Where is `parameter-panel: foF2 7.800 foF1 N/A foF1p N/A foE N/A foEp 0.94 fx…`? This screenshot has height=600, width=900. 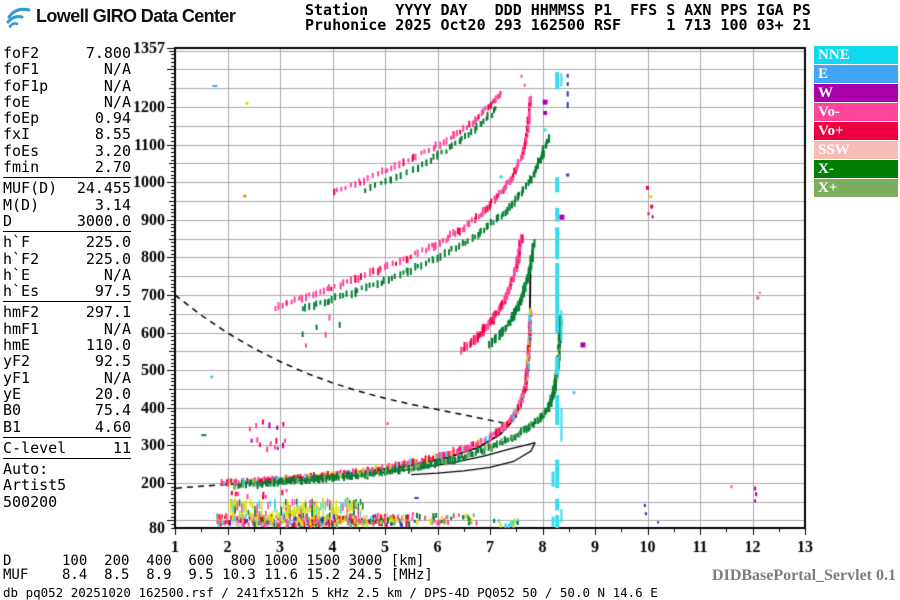
parameter-panel: foF2 7.800 foF1 N/A foF1p N/A foE N/A foEp 0.94 fx… is located at coordinates (67, 279).